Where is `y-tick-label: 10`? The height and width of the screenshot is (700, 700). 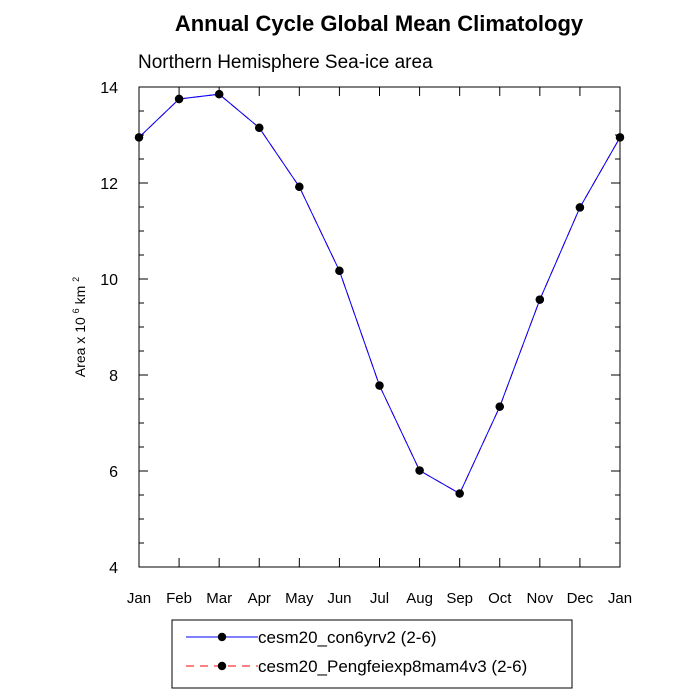 y-tick-label: 10 is located at coordinates (109, 280).